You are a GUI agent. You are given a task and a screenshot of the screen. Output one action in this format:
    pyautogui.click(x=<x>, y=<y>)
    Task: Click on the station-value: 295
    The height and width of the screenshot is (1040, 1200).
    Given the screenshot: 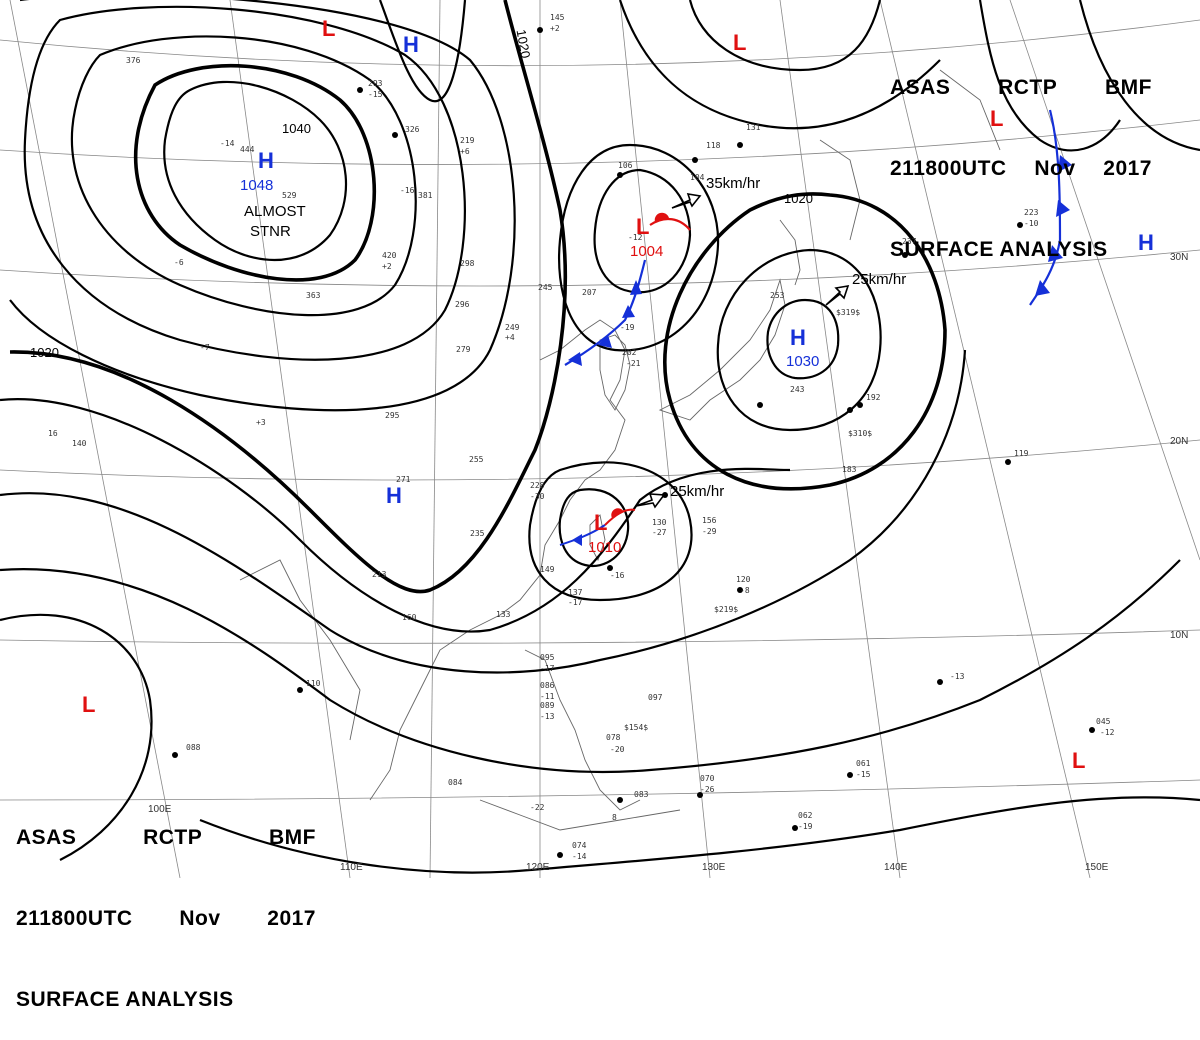 What is the action you would take?
    pyautogui.click(x=392, y=415)
    